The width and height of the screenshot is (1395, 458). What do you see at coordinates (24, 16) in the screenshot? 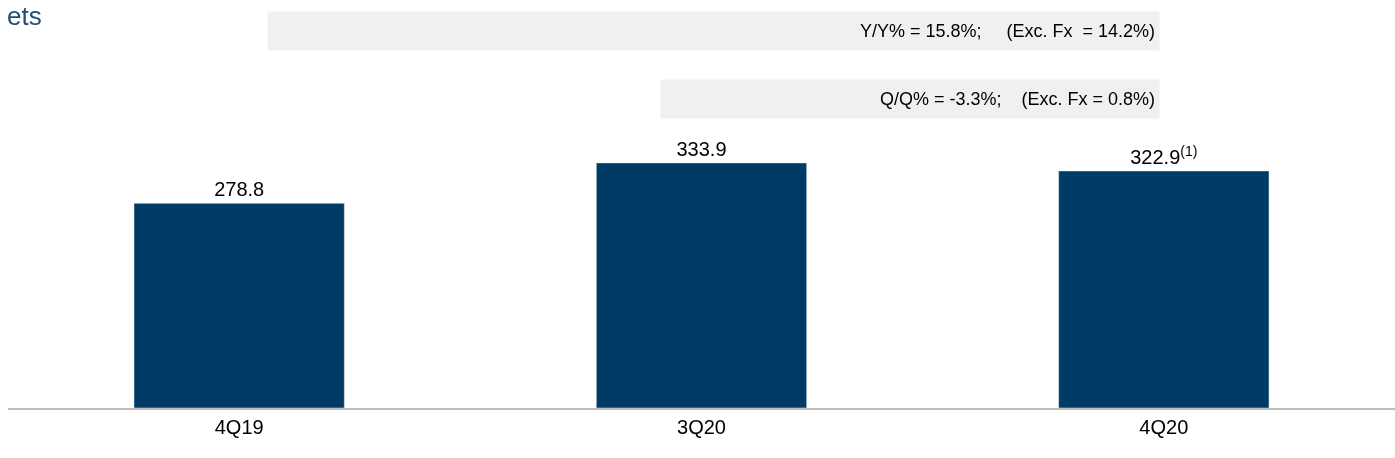
I see `chart-title: ets` at bounding box center [24, 16].